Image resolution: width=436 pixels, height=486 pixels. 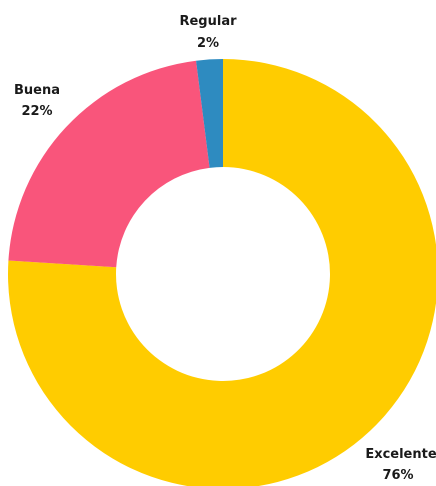 I want to click on label-excelente-value: 76%, so click(x=397, y=475).